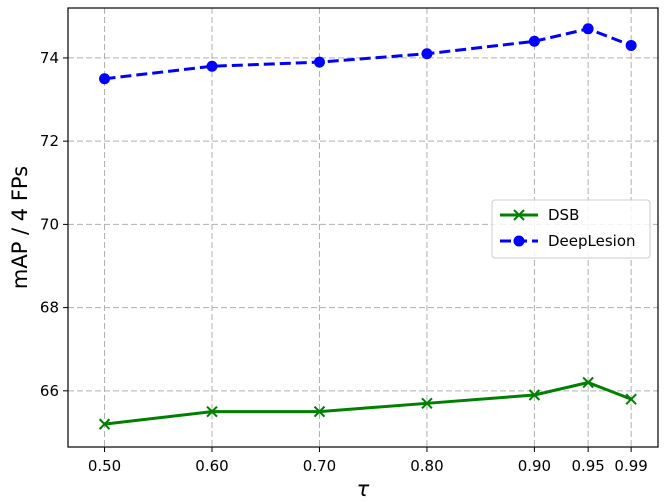 Image resolution: width=665 pixels, height=502 pixels. What do you see at coordinates (563, 215) in the screenshot?
I see `legend-label: DSB` at bounding box center [563, 215].